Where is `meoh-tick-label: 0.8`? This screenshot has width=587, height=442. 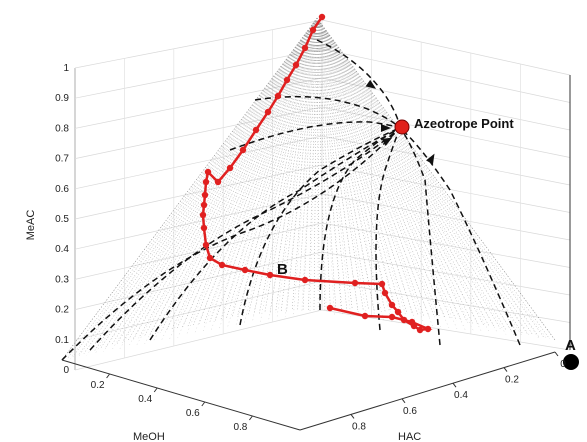 meoh-tick-label: 0.8 is located at coordinates (240, 427).